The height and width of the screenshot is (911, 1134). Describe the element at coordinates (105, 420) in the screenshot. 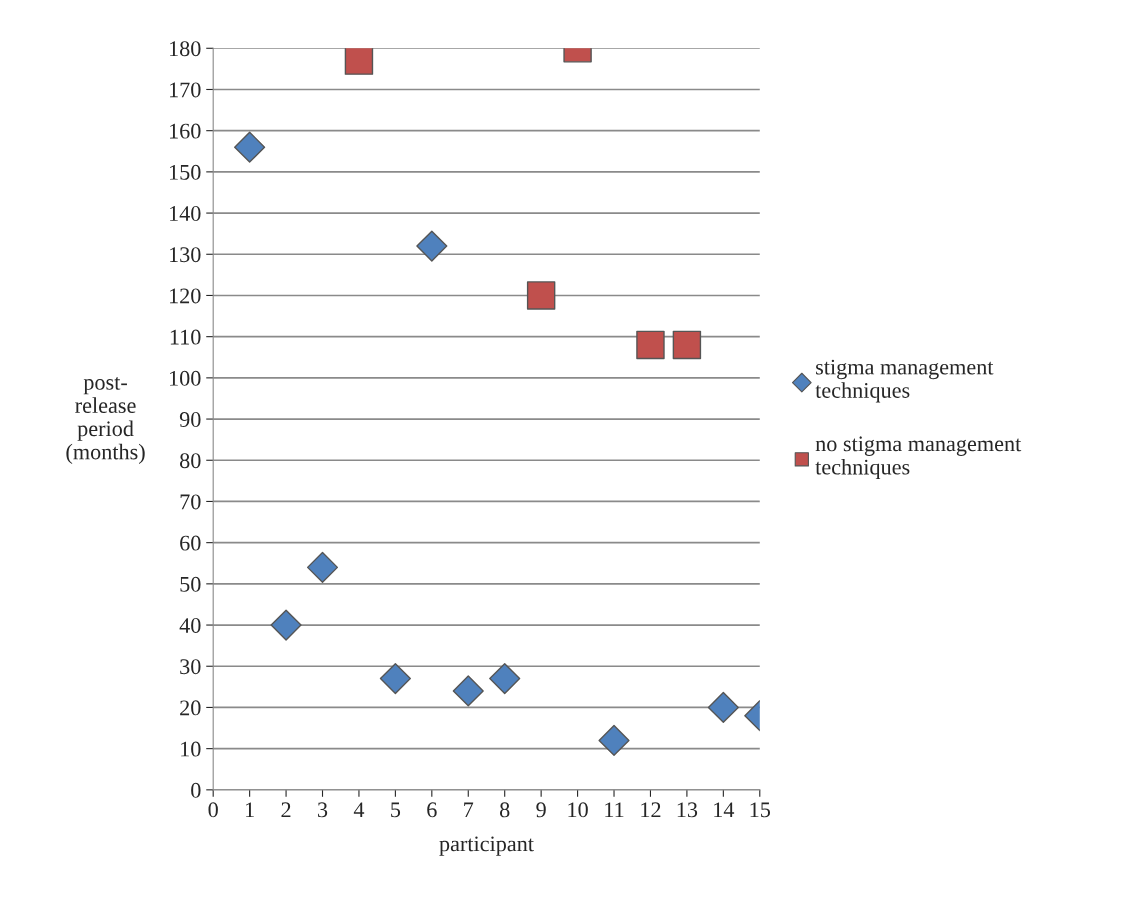

I see `y-axis-title: post- release period (months)` at that location.